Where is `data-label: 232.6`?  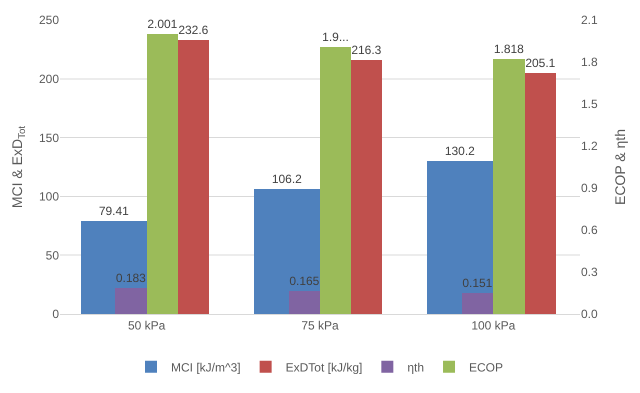 data-label: 232.6 is located at coordinates (193, 30).